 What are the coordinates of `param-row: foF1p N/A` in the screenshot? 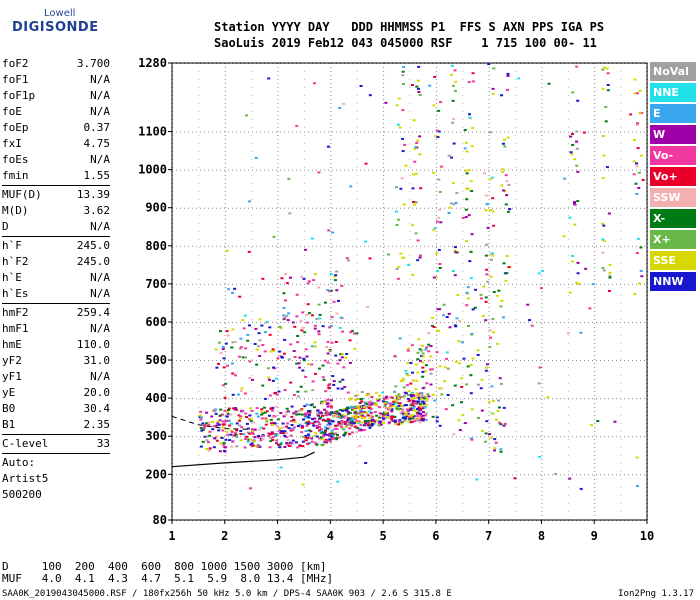 It's located at (56, 96).